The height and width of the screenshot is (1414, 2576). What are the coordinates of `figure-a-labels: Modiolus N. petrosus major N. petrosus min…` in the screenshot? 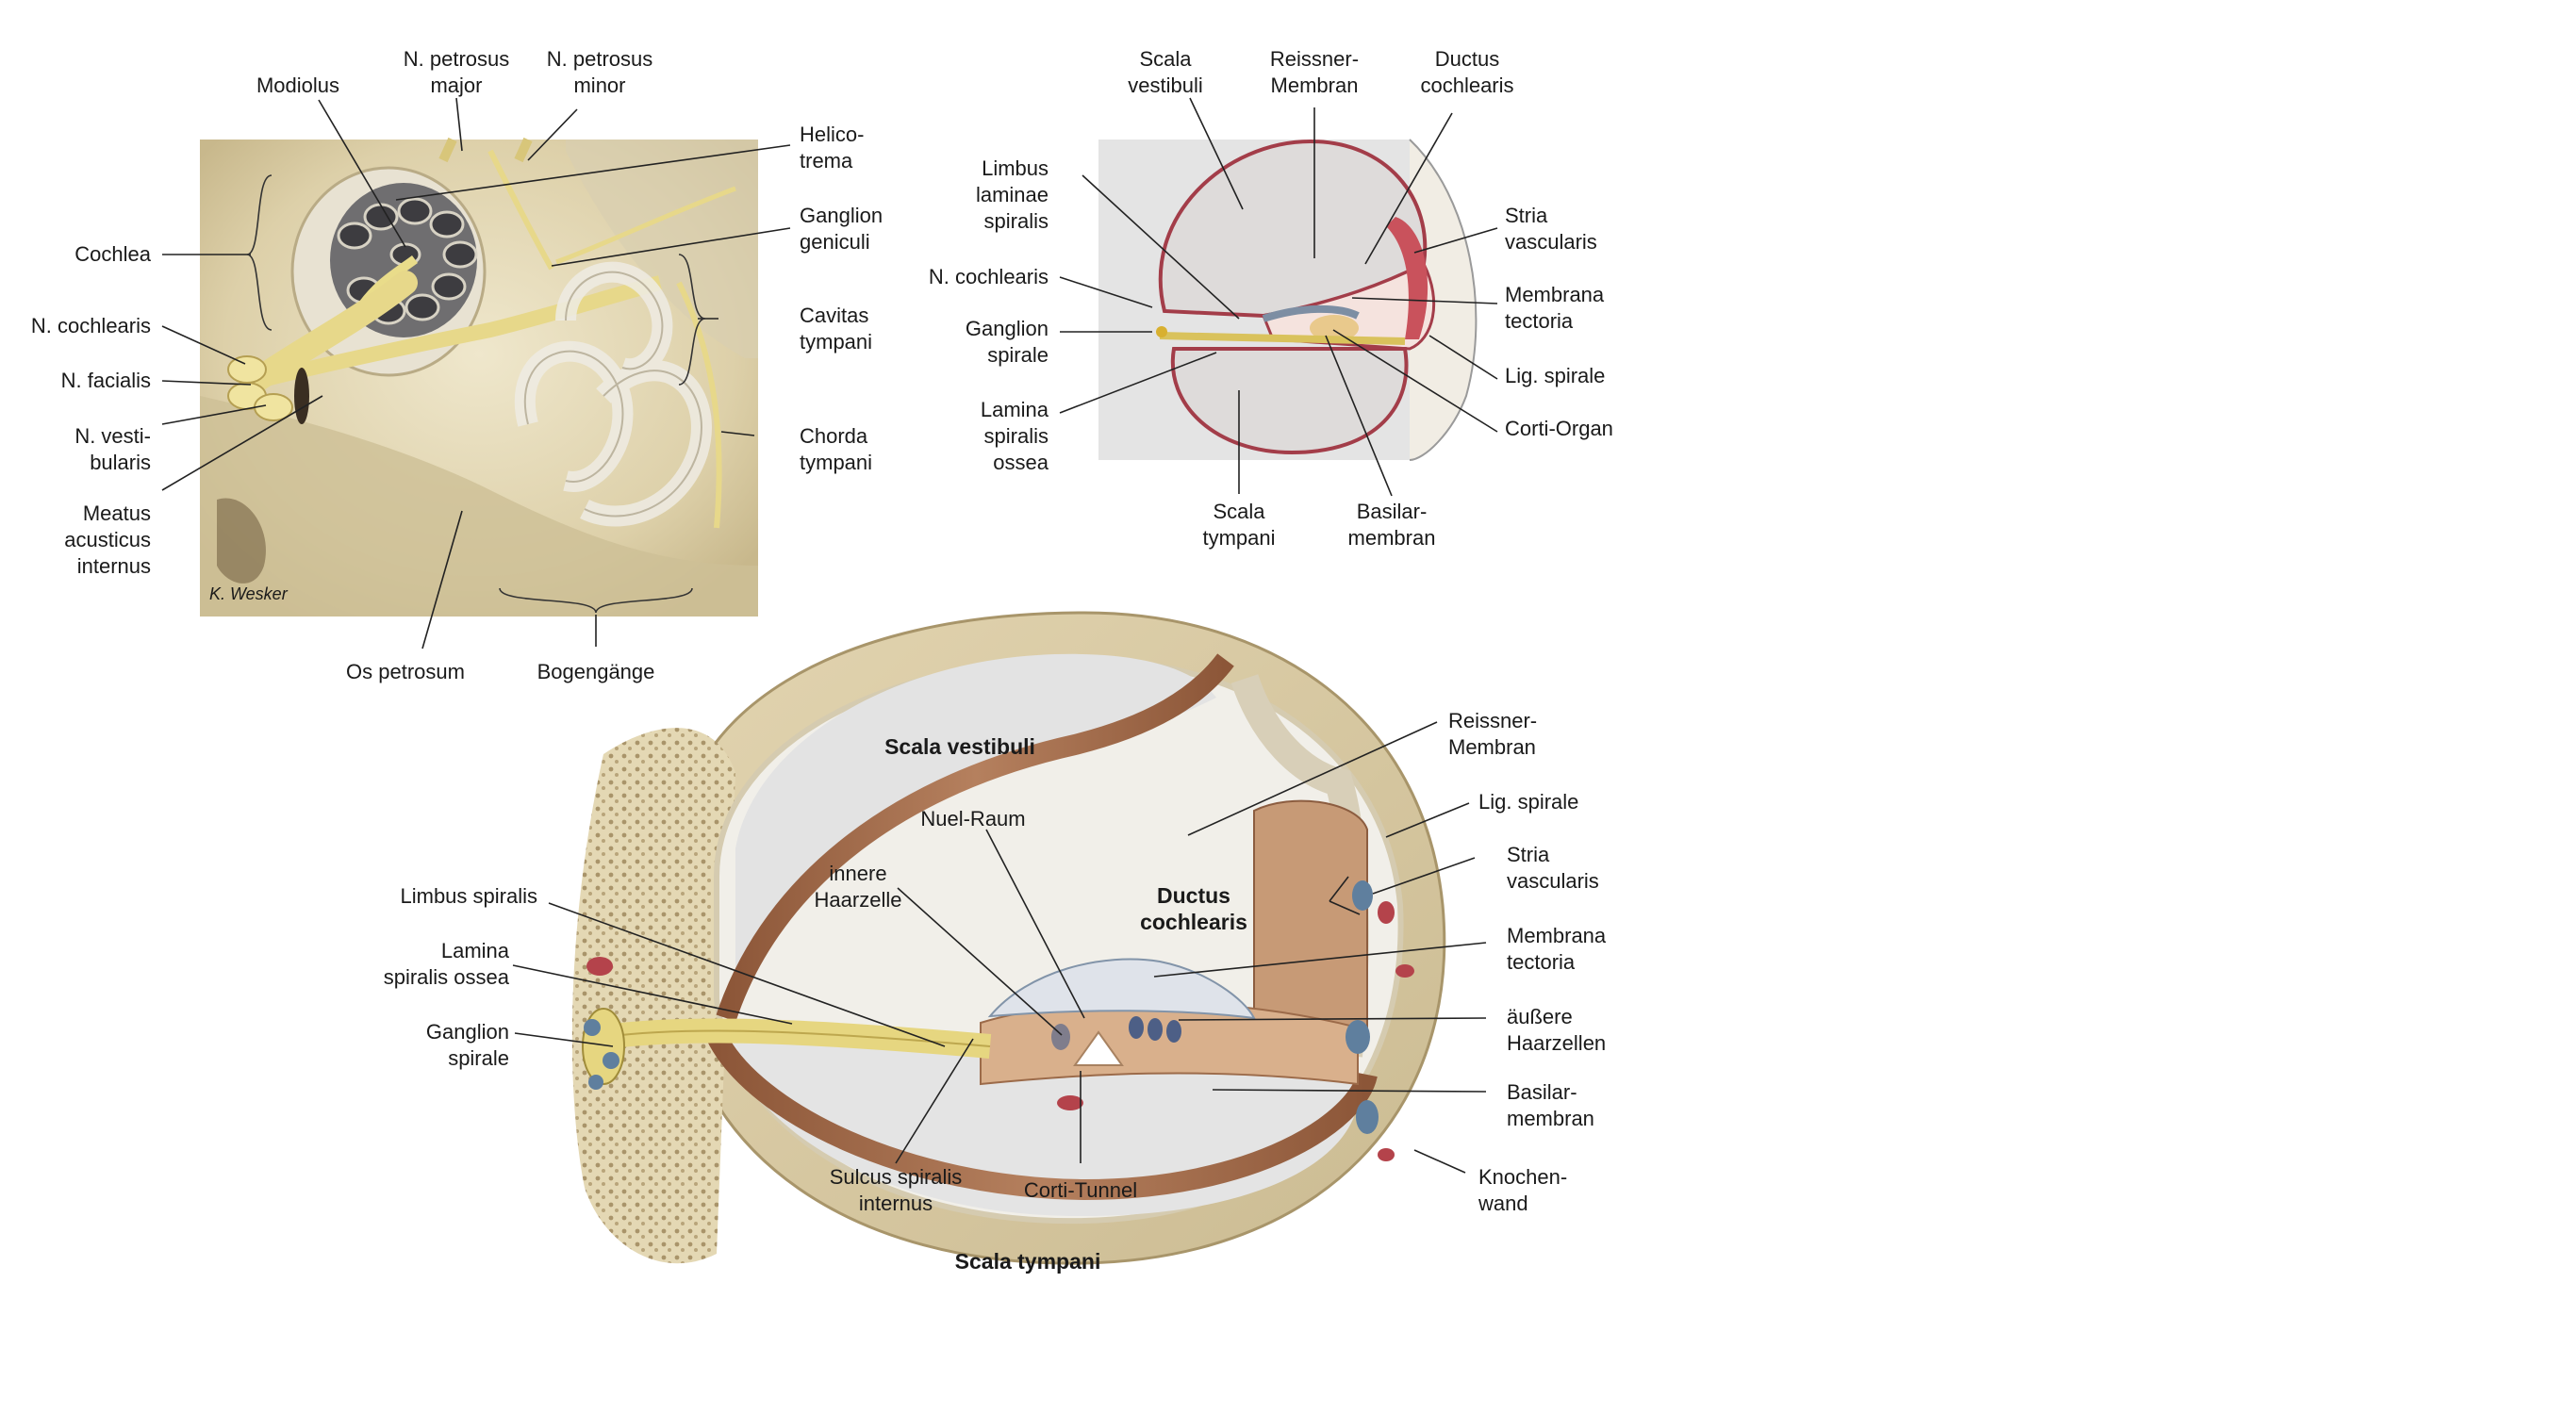 It's located at (457, 365).